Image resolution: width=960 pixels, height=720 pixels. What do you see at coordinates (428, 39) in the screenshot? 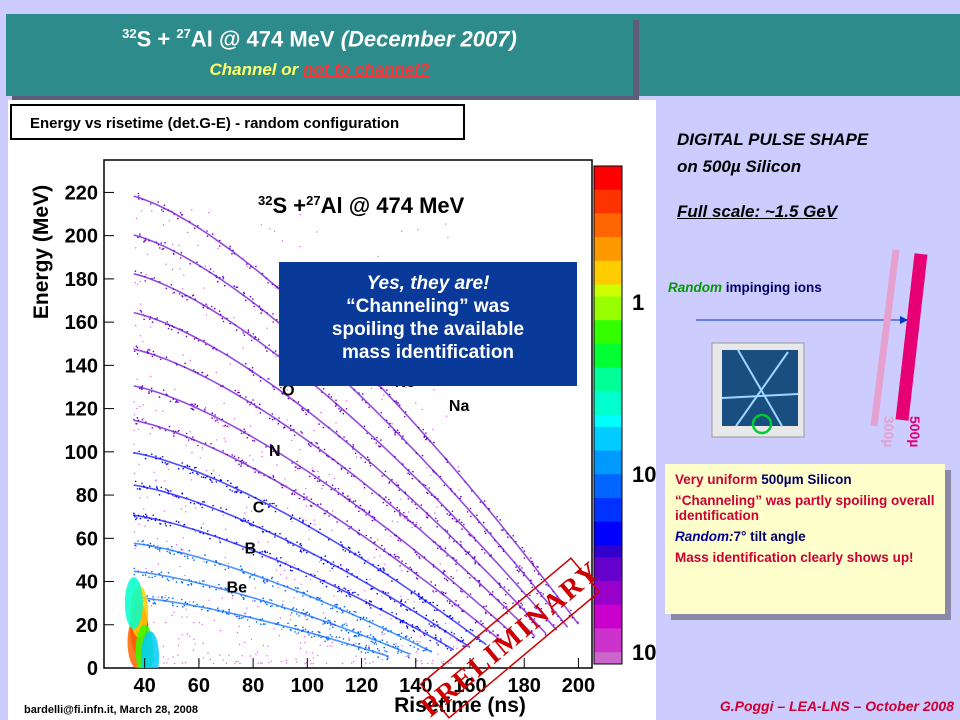
I see `title-date: (December 2007)` at bounding box center [428, 39].